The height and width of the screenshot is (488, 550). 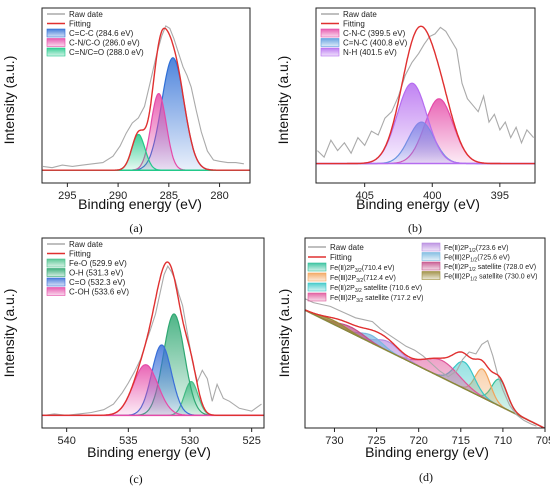 What do you see at coordinates (97, 282) in the screenshot?
I see `legend-label: C=O (532.3 eV)` at bounding box center [97, 282].